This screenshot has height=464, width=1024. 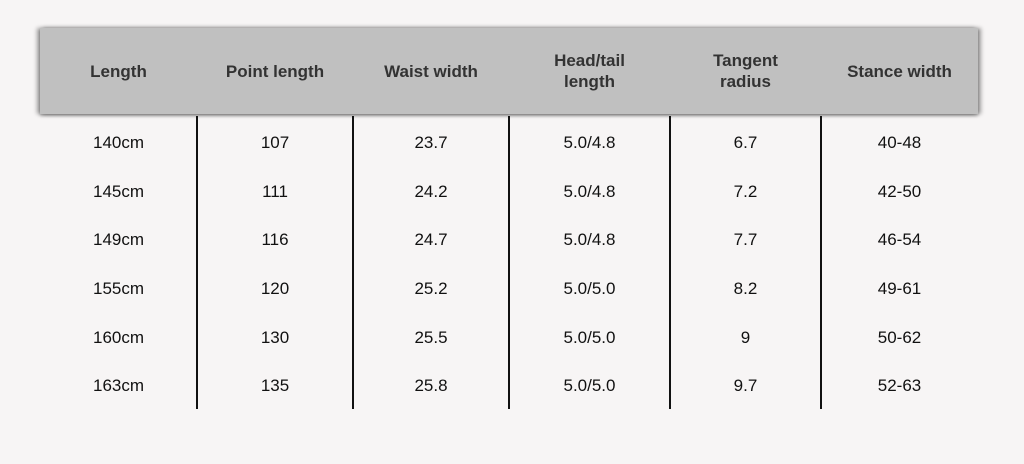 What do you see at coordinates (899, 191) in the screenshot?
I see `table-cell: 42-50` at bounding box center [899, 191].